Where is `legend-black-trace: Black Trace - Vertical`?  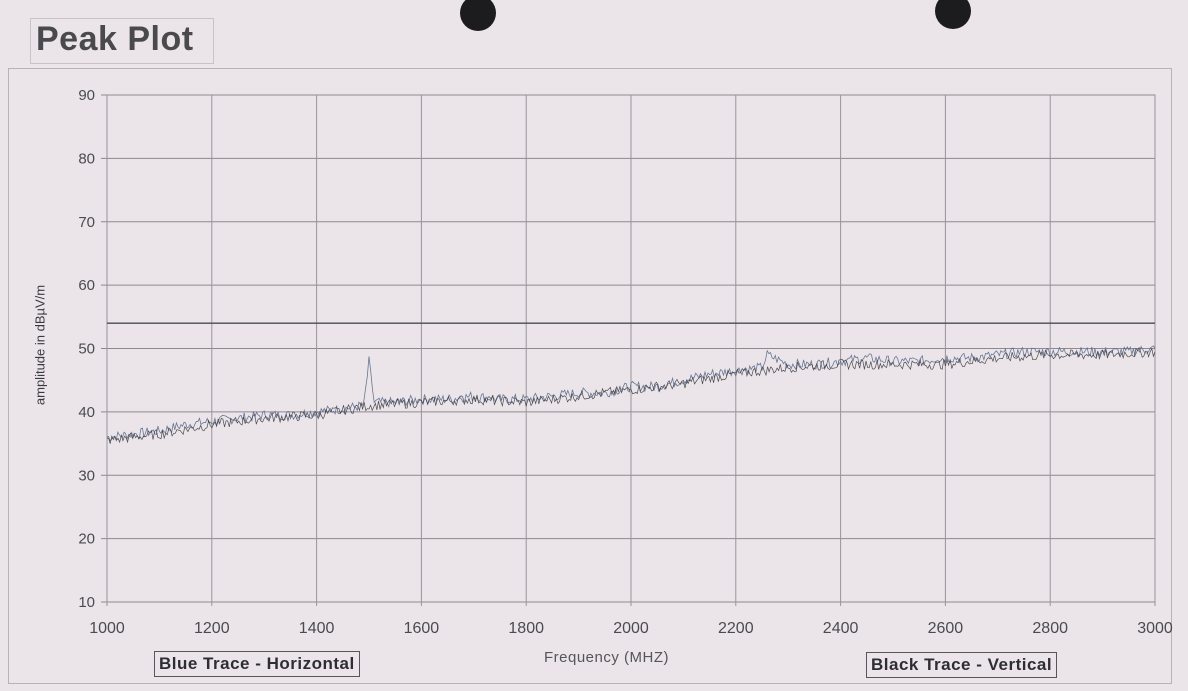
legend-black-trace: Black Trace - Vertical is located at coordinates (962, 665).